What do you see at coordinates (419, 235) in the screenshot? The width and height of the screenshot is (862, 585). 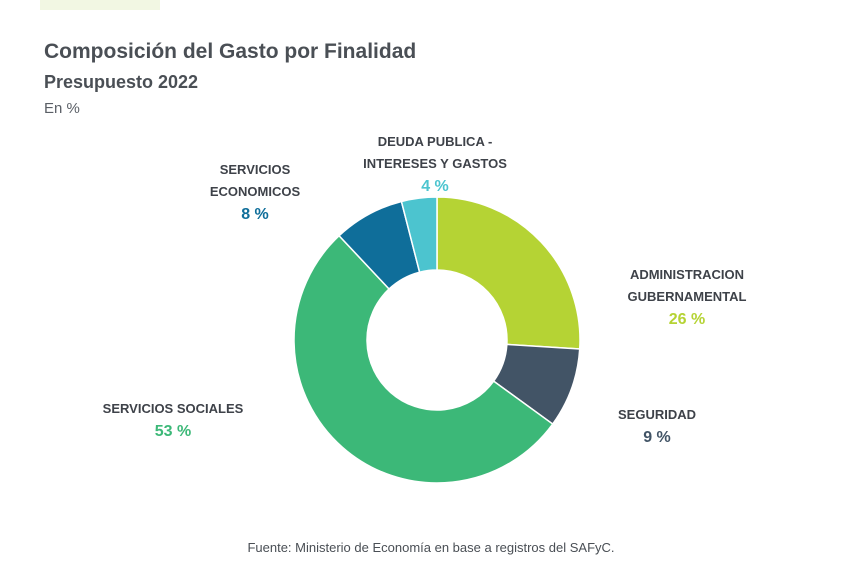 I see `donut-slice-deuda-publica` at bounding box center [419, 235].